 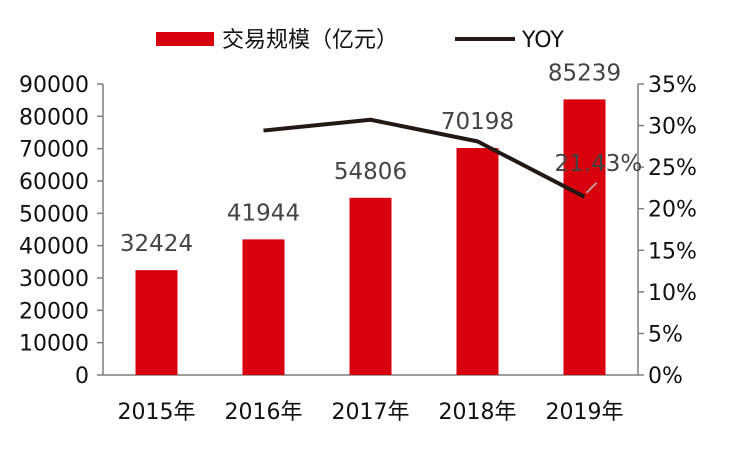 I want to click on bar-data-label: 41944, so click(x=263, y=213).